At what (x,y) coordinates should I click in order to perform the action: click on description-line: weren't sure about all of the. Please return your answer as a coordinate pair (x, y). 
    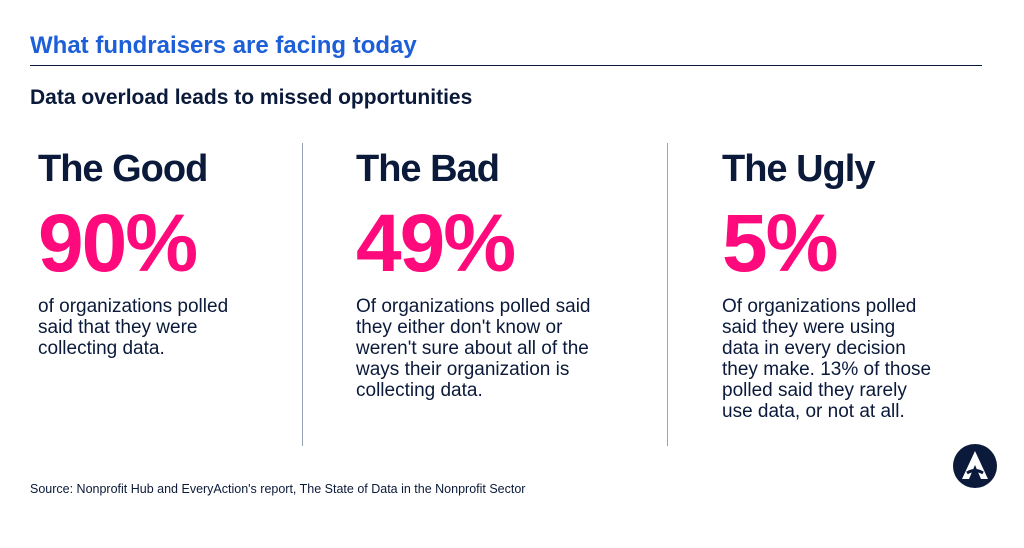
    Looking at the image, I should click on (472, 348).